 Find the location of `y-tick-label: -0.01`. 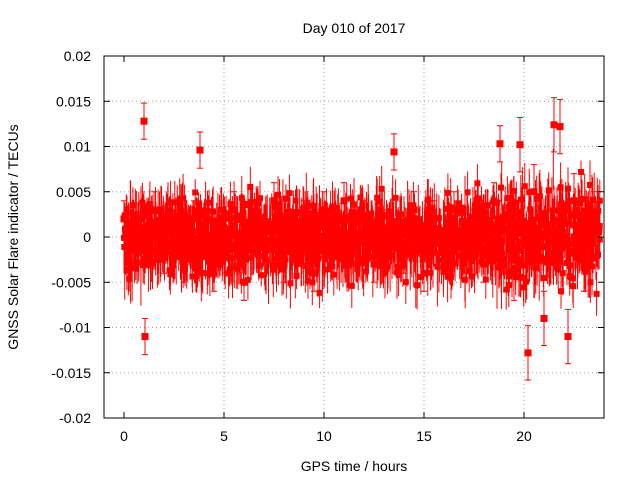

y-tick-label: -0.01 is located at coordinates (75, 328).